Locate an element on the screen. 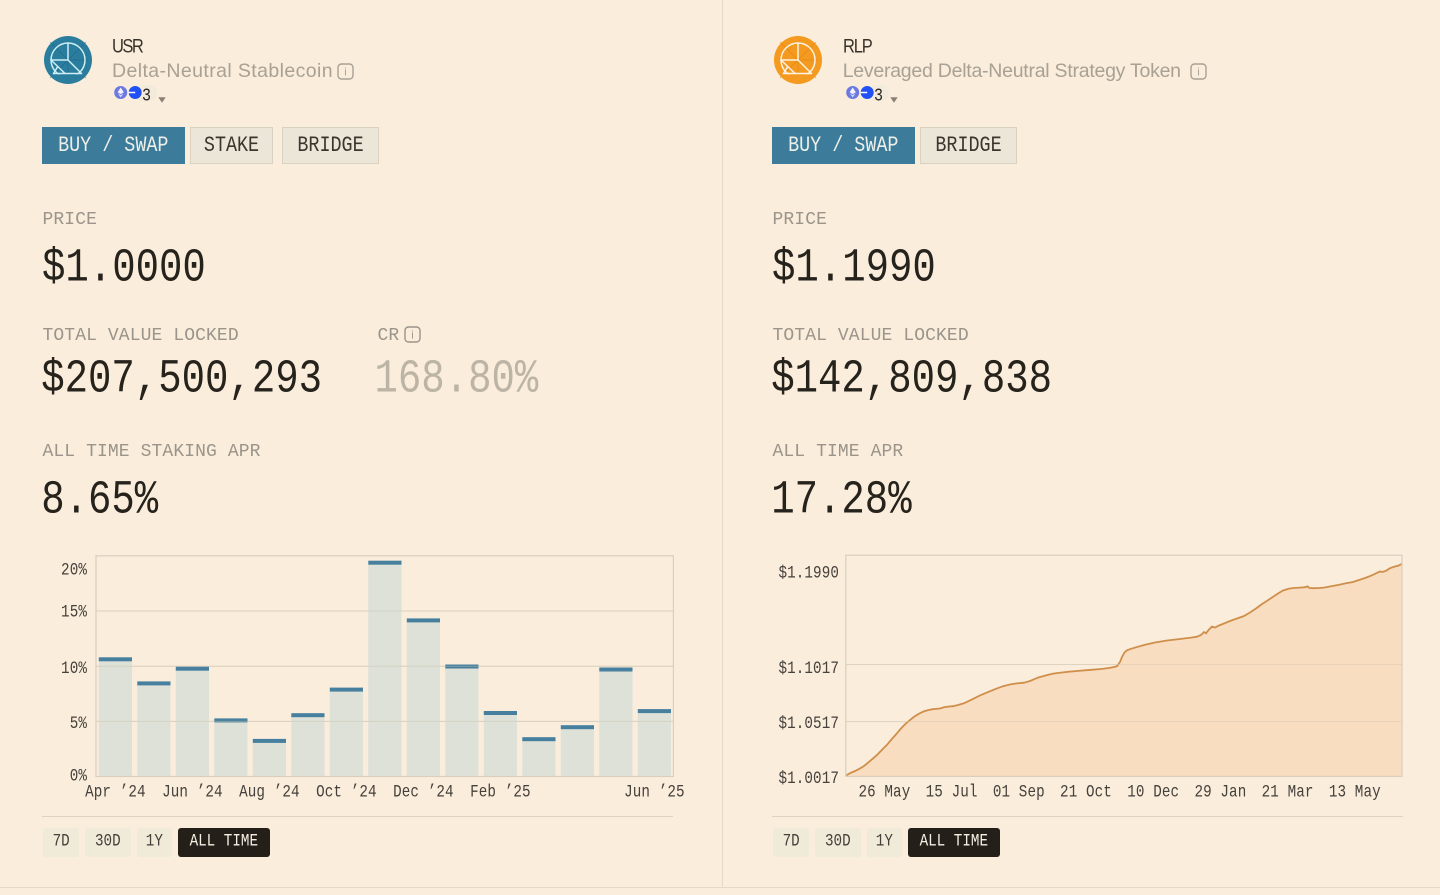 The image size is (1440, 895). svg-text: $1.0017 is located at coordinates (808, 779).